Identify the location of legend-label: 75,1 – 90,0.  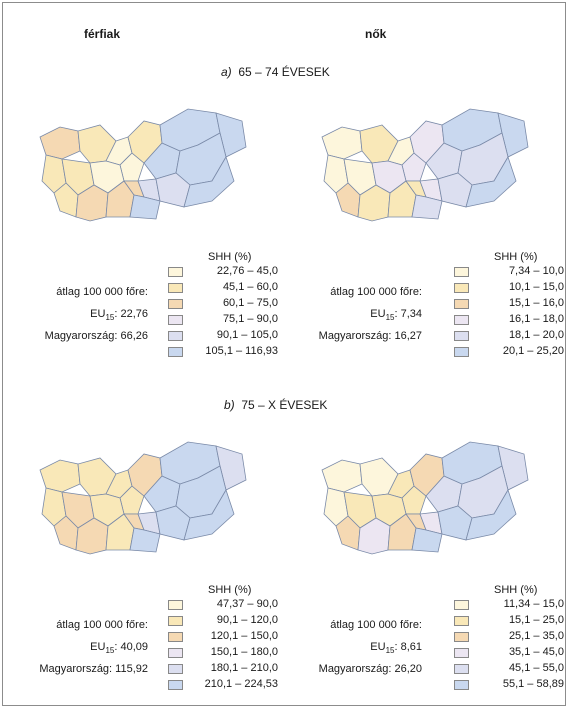
(250, 319).